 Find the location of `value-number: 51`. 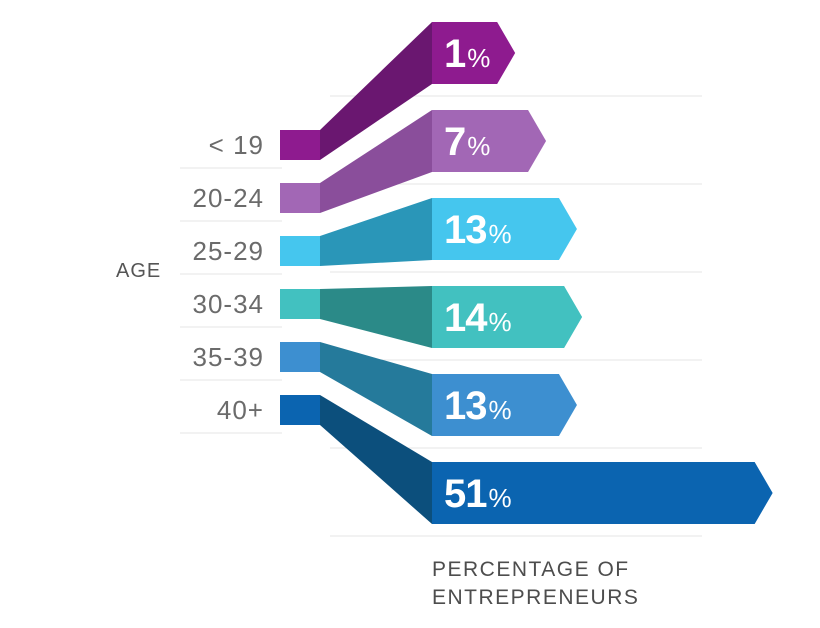

value-number: 51 is located at coordinates (465, 494).